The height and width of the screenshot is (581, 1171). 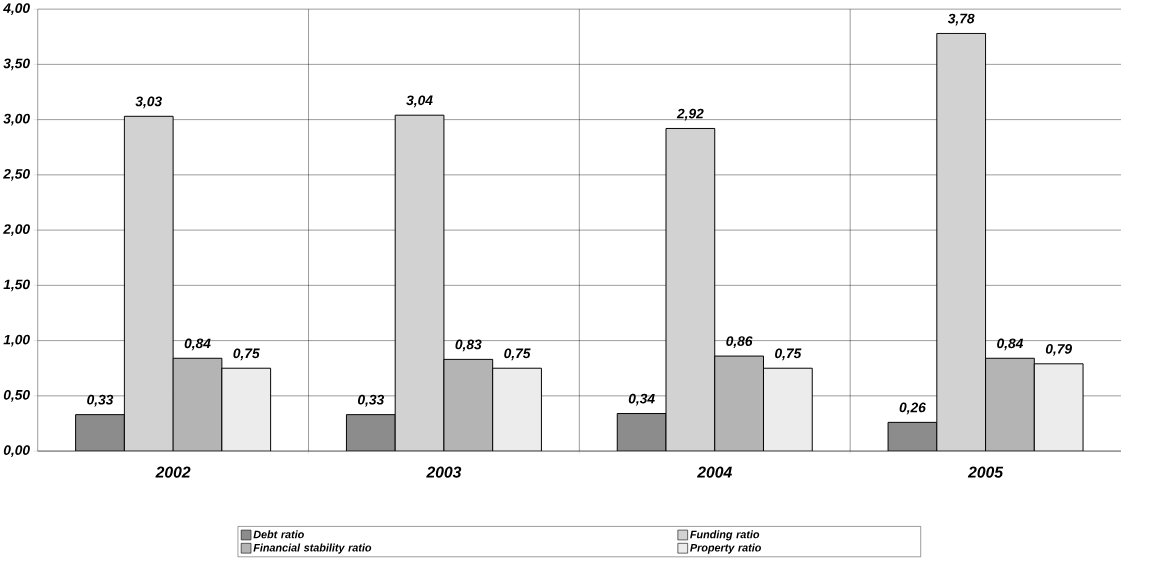 What do you see at coordinates (641, 399) in the screenshot?
I see `data-label: 0,34` at bounding box center [641, 399].